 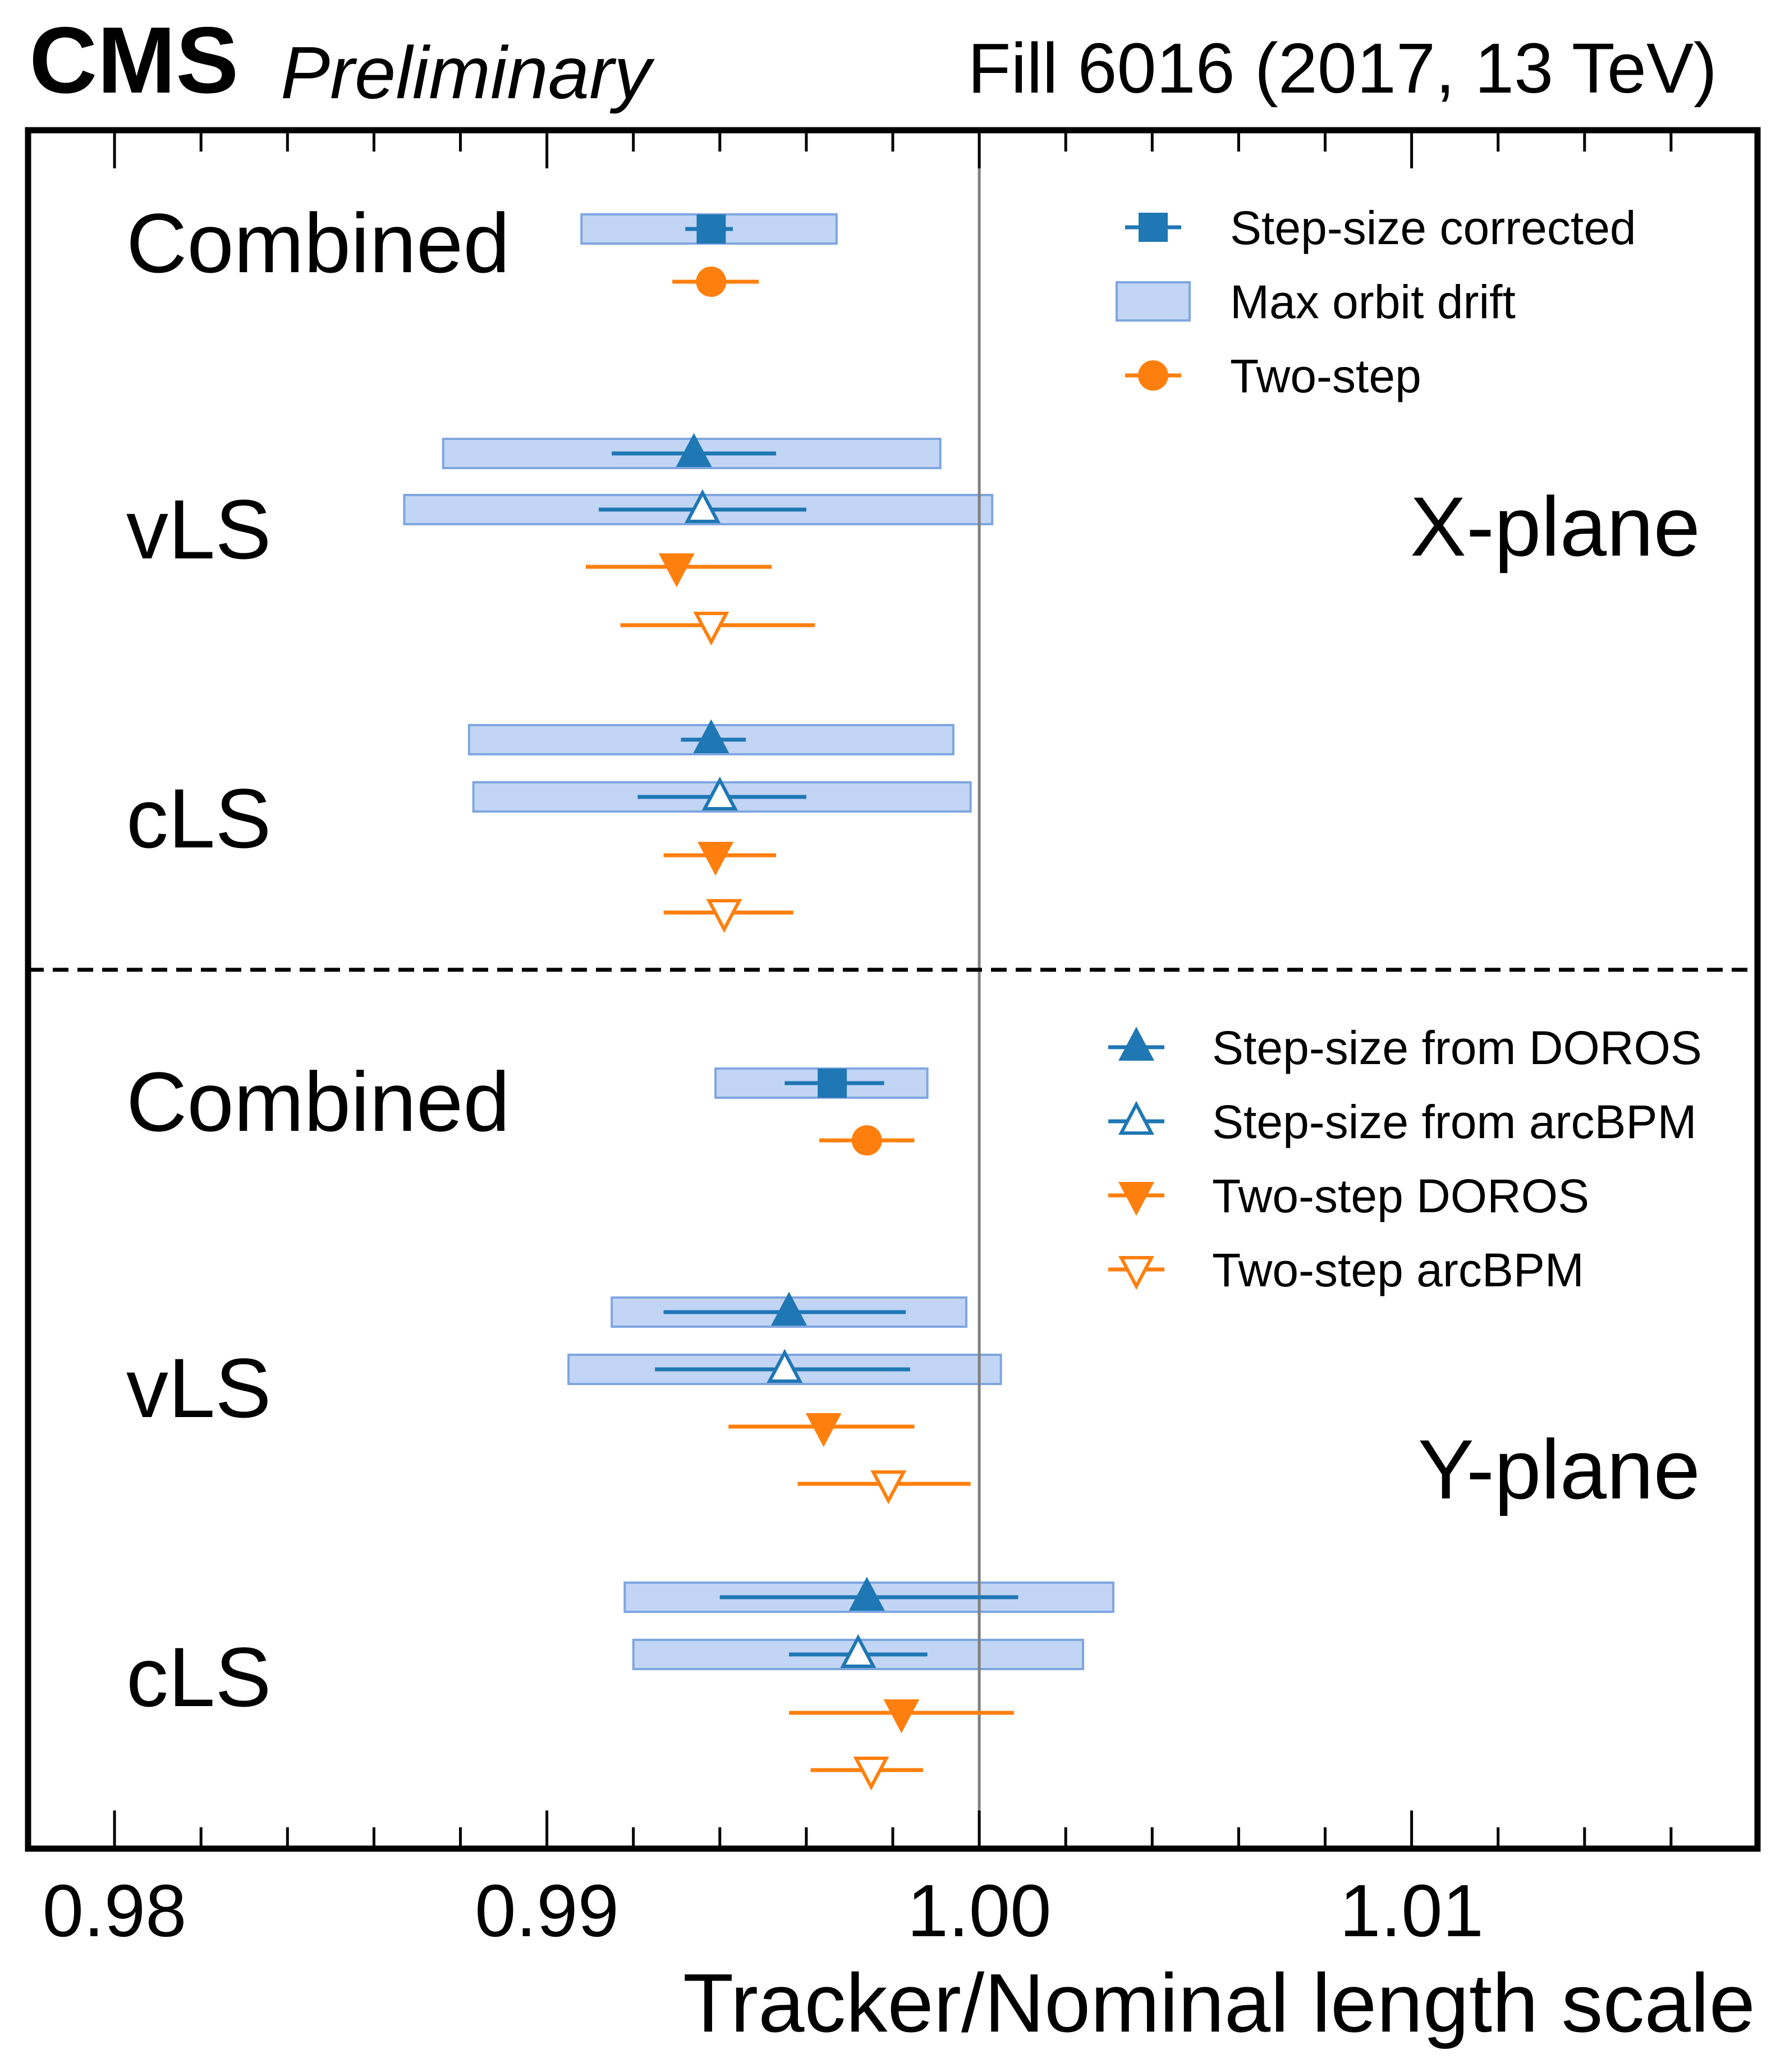 What do you see at coordinates (1153, 302) in the screenshot?
I see `legend-swatch` at bounding box center [1153, 302].